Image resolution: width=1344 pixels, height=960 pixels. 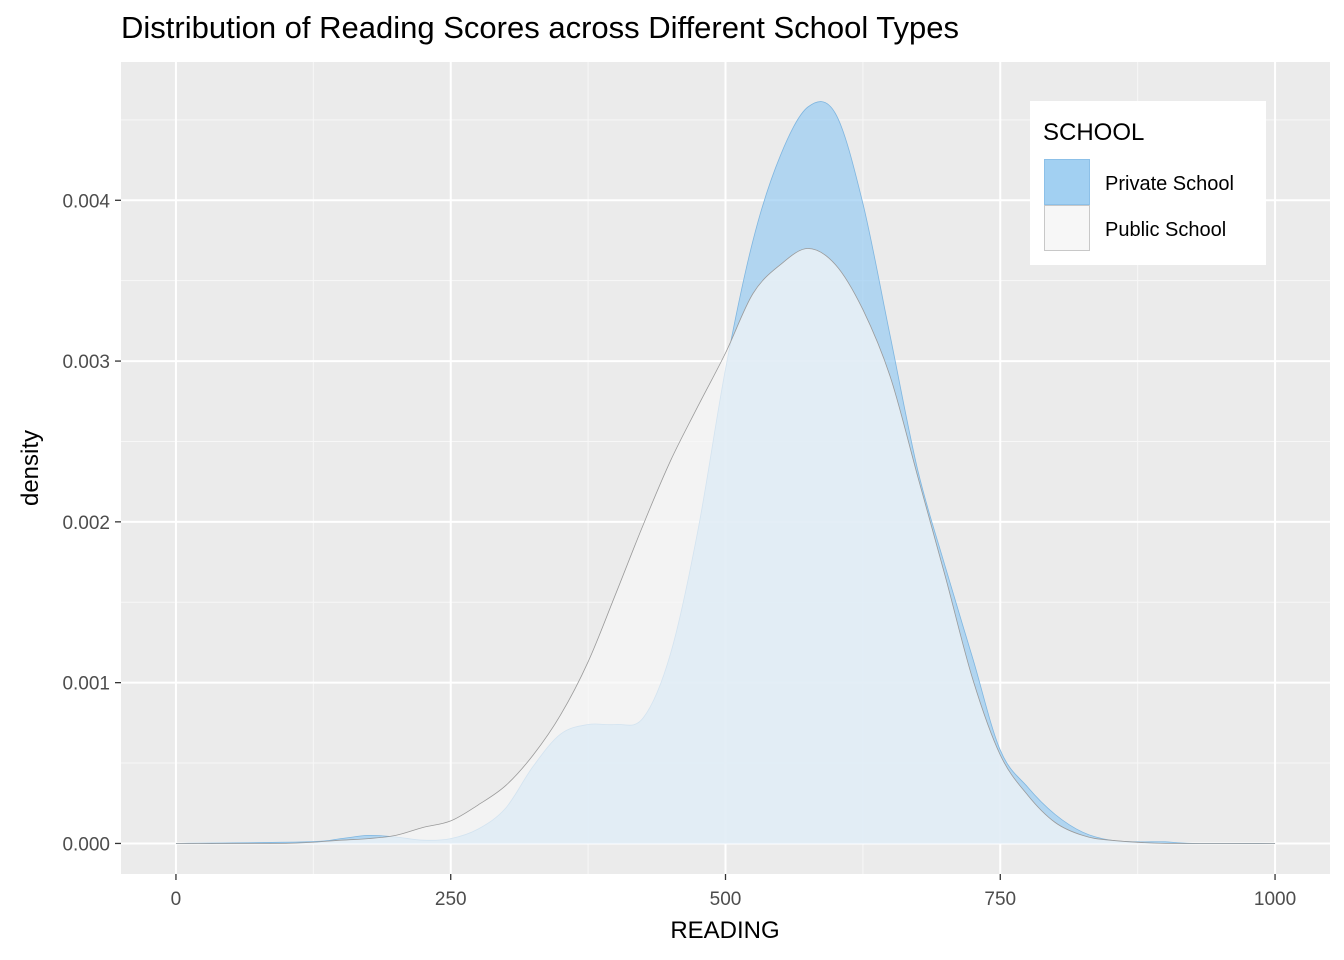 What do you see at coordinates (1165, 230) in the screenshot?
I see `public-school-legend-label: Public School` at bounding box center [1165, 230].